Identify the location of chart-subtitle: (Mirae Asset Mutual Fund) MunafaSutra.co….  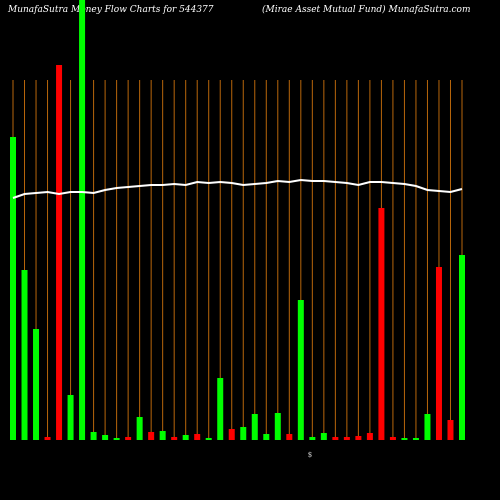
(366, 9).